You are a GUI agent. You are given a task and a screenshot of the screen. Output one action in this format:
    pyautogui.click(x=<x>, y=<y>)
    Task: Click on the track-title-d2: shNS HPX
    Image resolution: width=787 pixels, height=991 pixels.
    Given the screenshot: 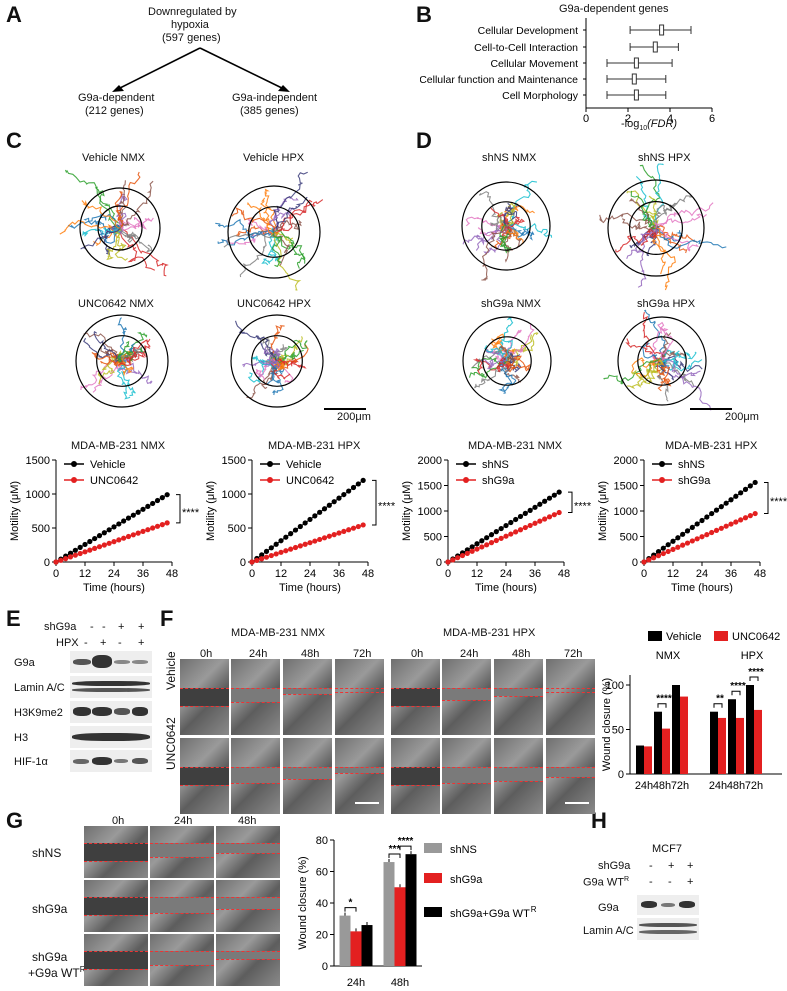 What is the action you would take?
    pyautogui.click(x=664, y=158)
    